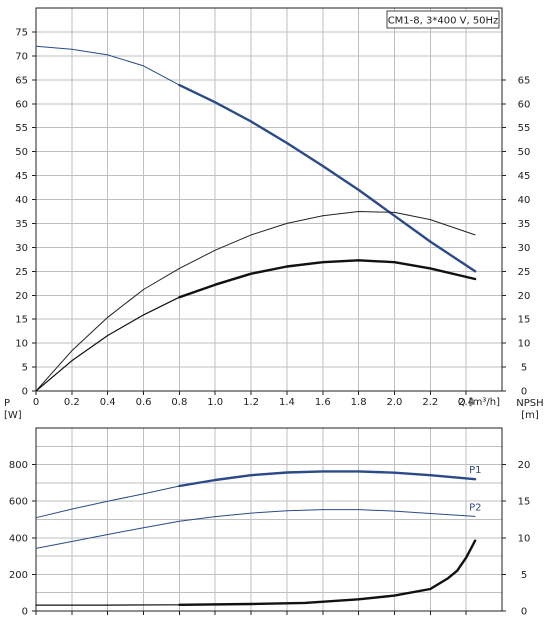 The height and width of the screenshot is (635, 554). I want to click on y-left-tick-label: 30, so click(21, 248).